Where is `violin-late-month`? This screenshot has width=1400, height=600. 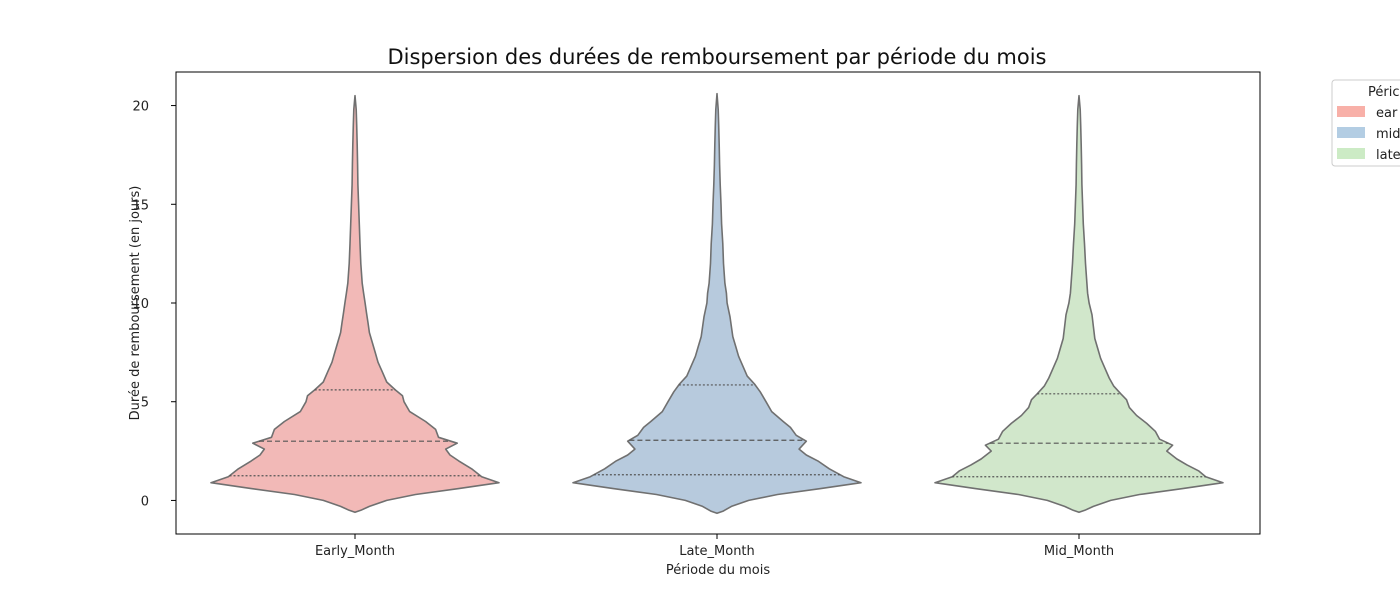 violin-late-month is located at coordinates (717, 303).